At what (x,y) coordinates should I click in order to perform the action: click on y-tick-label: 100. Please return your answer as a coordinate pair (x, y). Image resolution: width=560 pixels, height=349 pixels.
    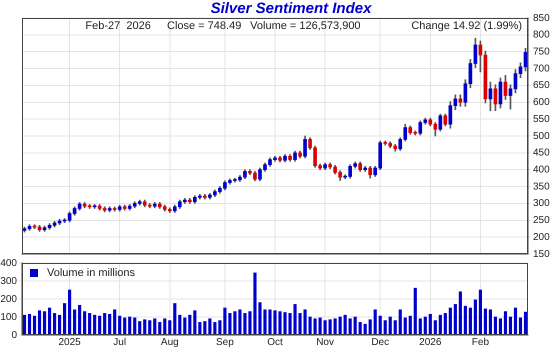
    Looking at the image, I should click on (9, 317).